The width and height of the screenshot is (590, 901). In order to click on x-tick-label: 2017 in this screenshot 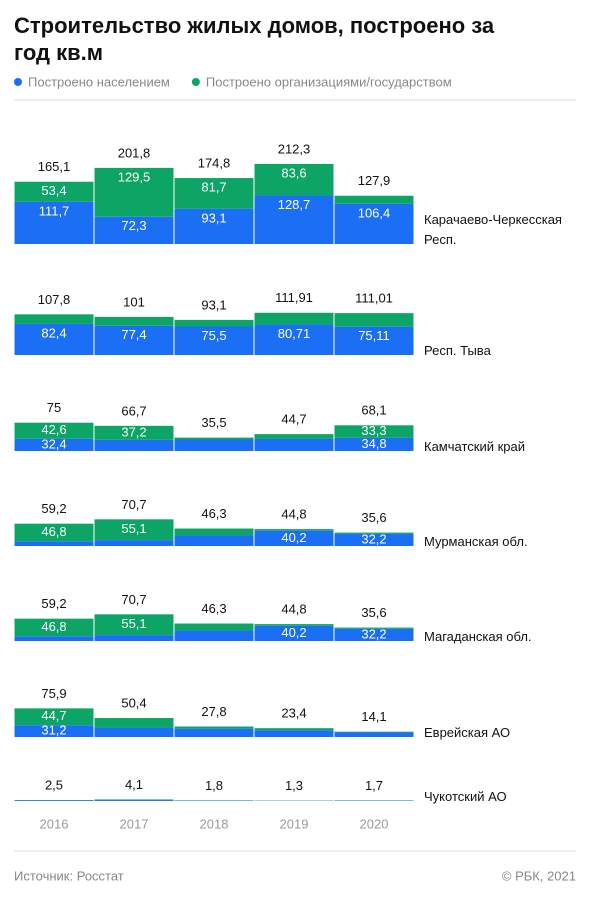, I will do `click(134, 823)`.